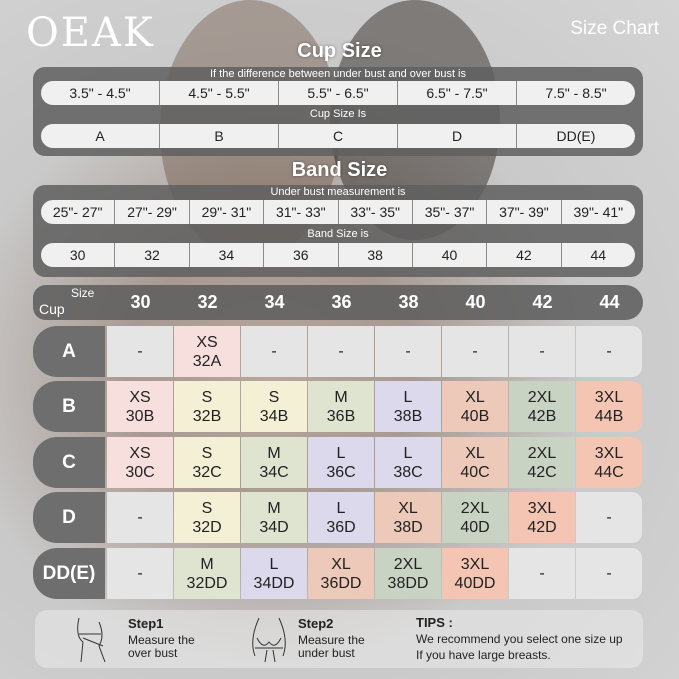  I want to click on brand-logo: OEAK, so click(90, 33).